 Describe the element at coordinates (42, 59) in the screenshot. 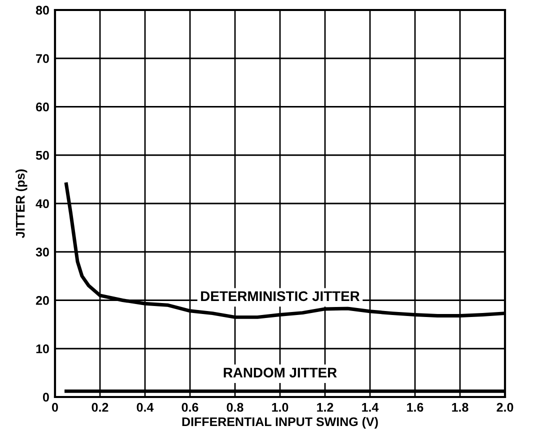

I see `y-tick-label: 70` at that location.